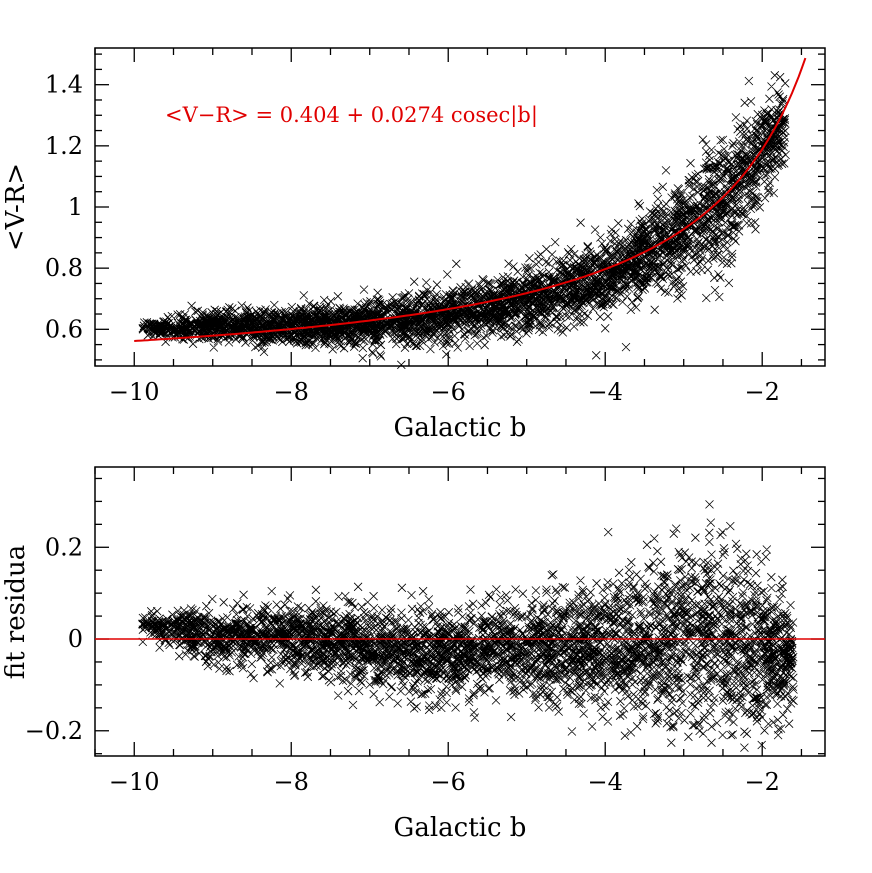  Describe the element at coordinates (16, 207) in the screenshot. I see `top-y-axis-title: <V-R>` at that location.